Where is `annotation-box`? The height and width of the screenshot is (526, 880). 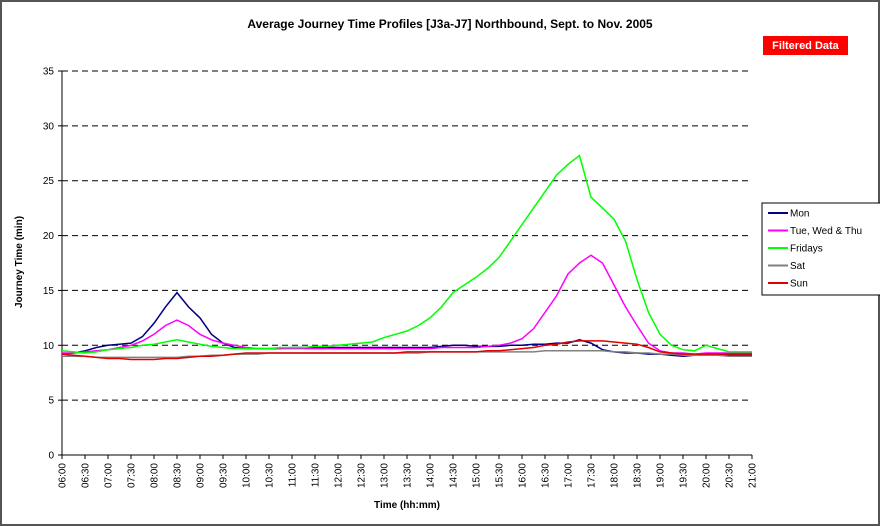 annotation-box is located at coordinates (805, 45).